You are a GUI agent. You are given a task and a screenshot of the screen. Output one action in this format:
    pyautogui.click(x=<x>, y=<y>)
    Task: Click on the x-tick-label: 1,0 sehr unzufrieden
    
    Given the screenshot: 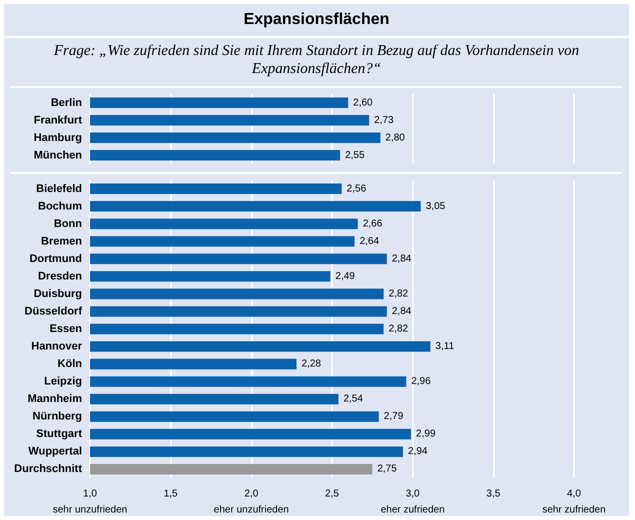 What is the action you would take?
    pyautogui.click(x=90, y=502)
    